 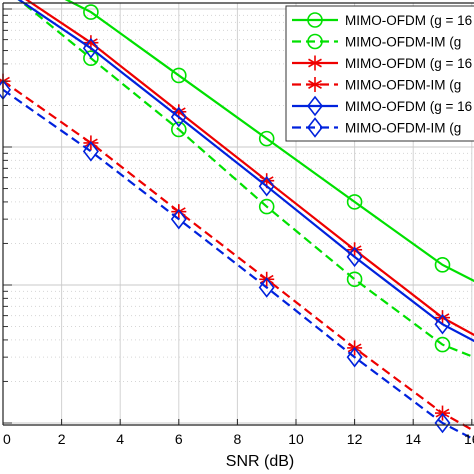 What do you see at coordinates (296, 439) in the screenshot?
I see `x-tick-label: 10` at bounding box center [296, 439].